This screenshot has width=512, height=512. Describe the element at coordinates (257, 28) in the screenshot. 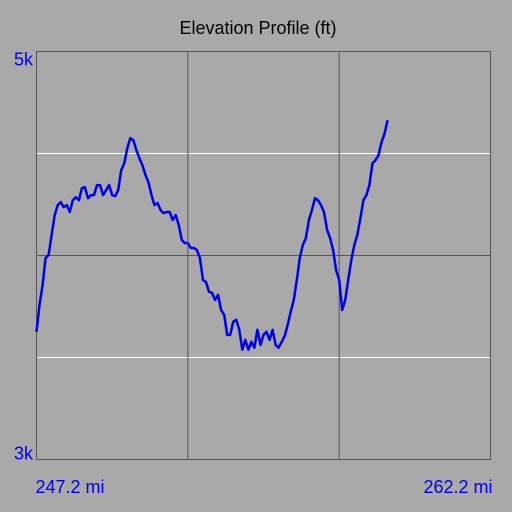

I see `chart-title: Elevation Profile (ft)` at that location.